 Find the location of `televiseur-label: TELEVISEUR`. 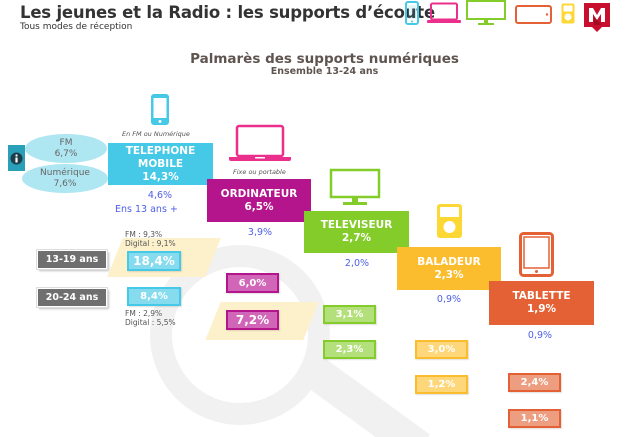

televiseur-label: TELEVISEUR is located at coordinates (356, 225).